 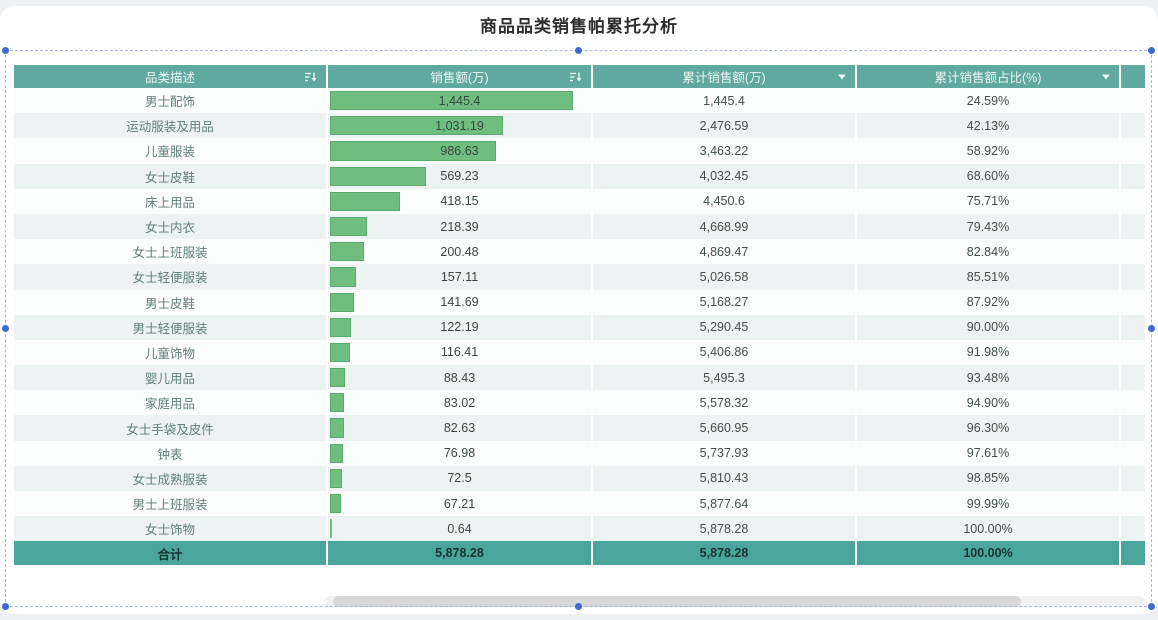 What do you see at coordinates (170, 453) in the screenshot?
I see `category-cell: 钟表` at bounding box center [170, 453].